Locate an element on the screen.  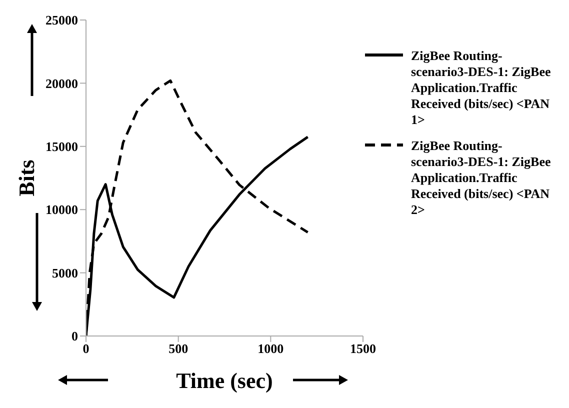
y-tick-label: 10000 is located at coordinates (62, 210).